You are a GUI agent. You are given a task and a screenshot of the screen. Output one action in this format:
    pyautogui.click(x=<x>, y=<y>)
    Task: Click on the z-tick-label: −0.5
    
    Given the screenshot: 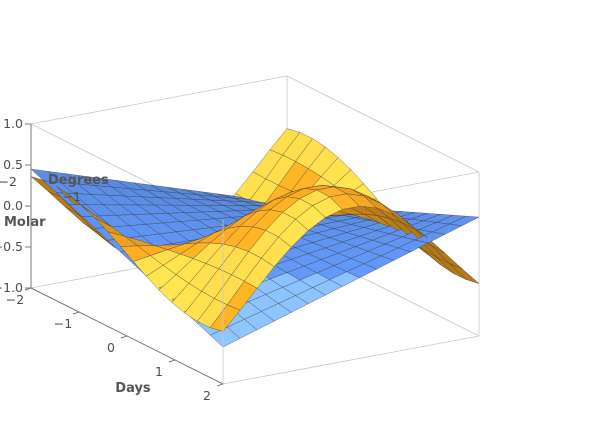 What is the action you would take?
    pyautogui.click(x=11, y=246)
    